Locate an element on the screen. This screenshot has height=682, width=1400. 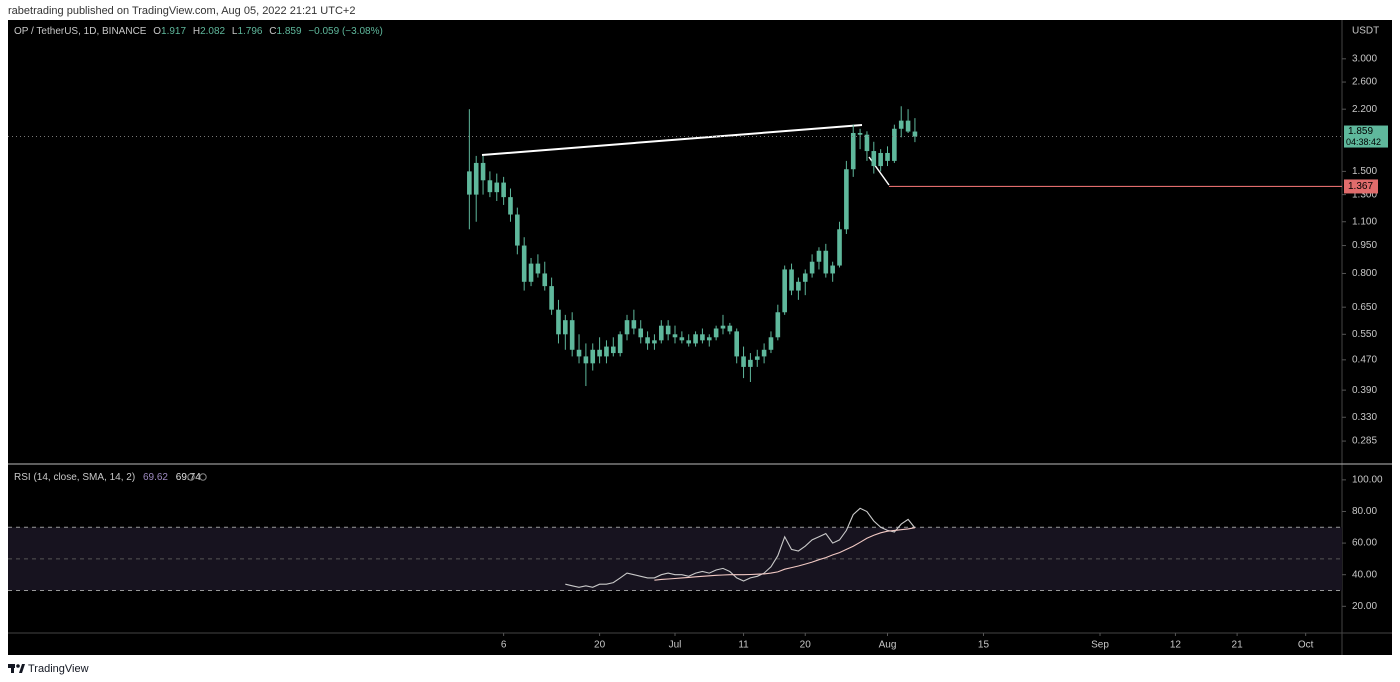
rsi-legend: RSI (14, close, SMA, 14, 2) 69.62 69.74 is located at coordinates (107, 477).